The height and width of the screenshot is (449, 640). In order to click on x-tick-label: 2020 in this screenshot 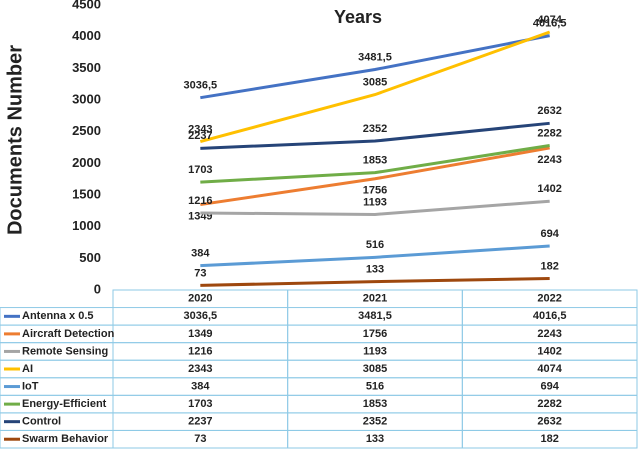, I will do `click(200, 299)`.